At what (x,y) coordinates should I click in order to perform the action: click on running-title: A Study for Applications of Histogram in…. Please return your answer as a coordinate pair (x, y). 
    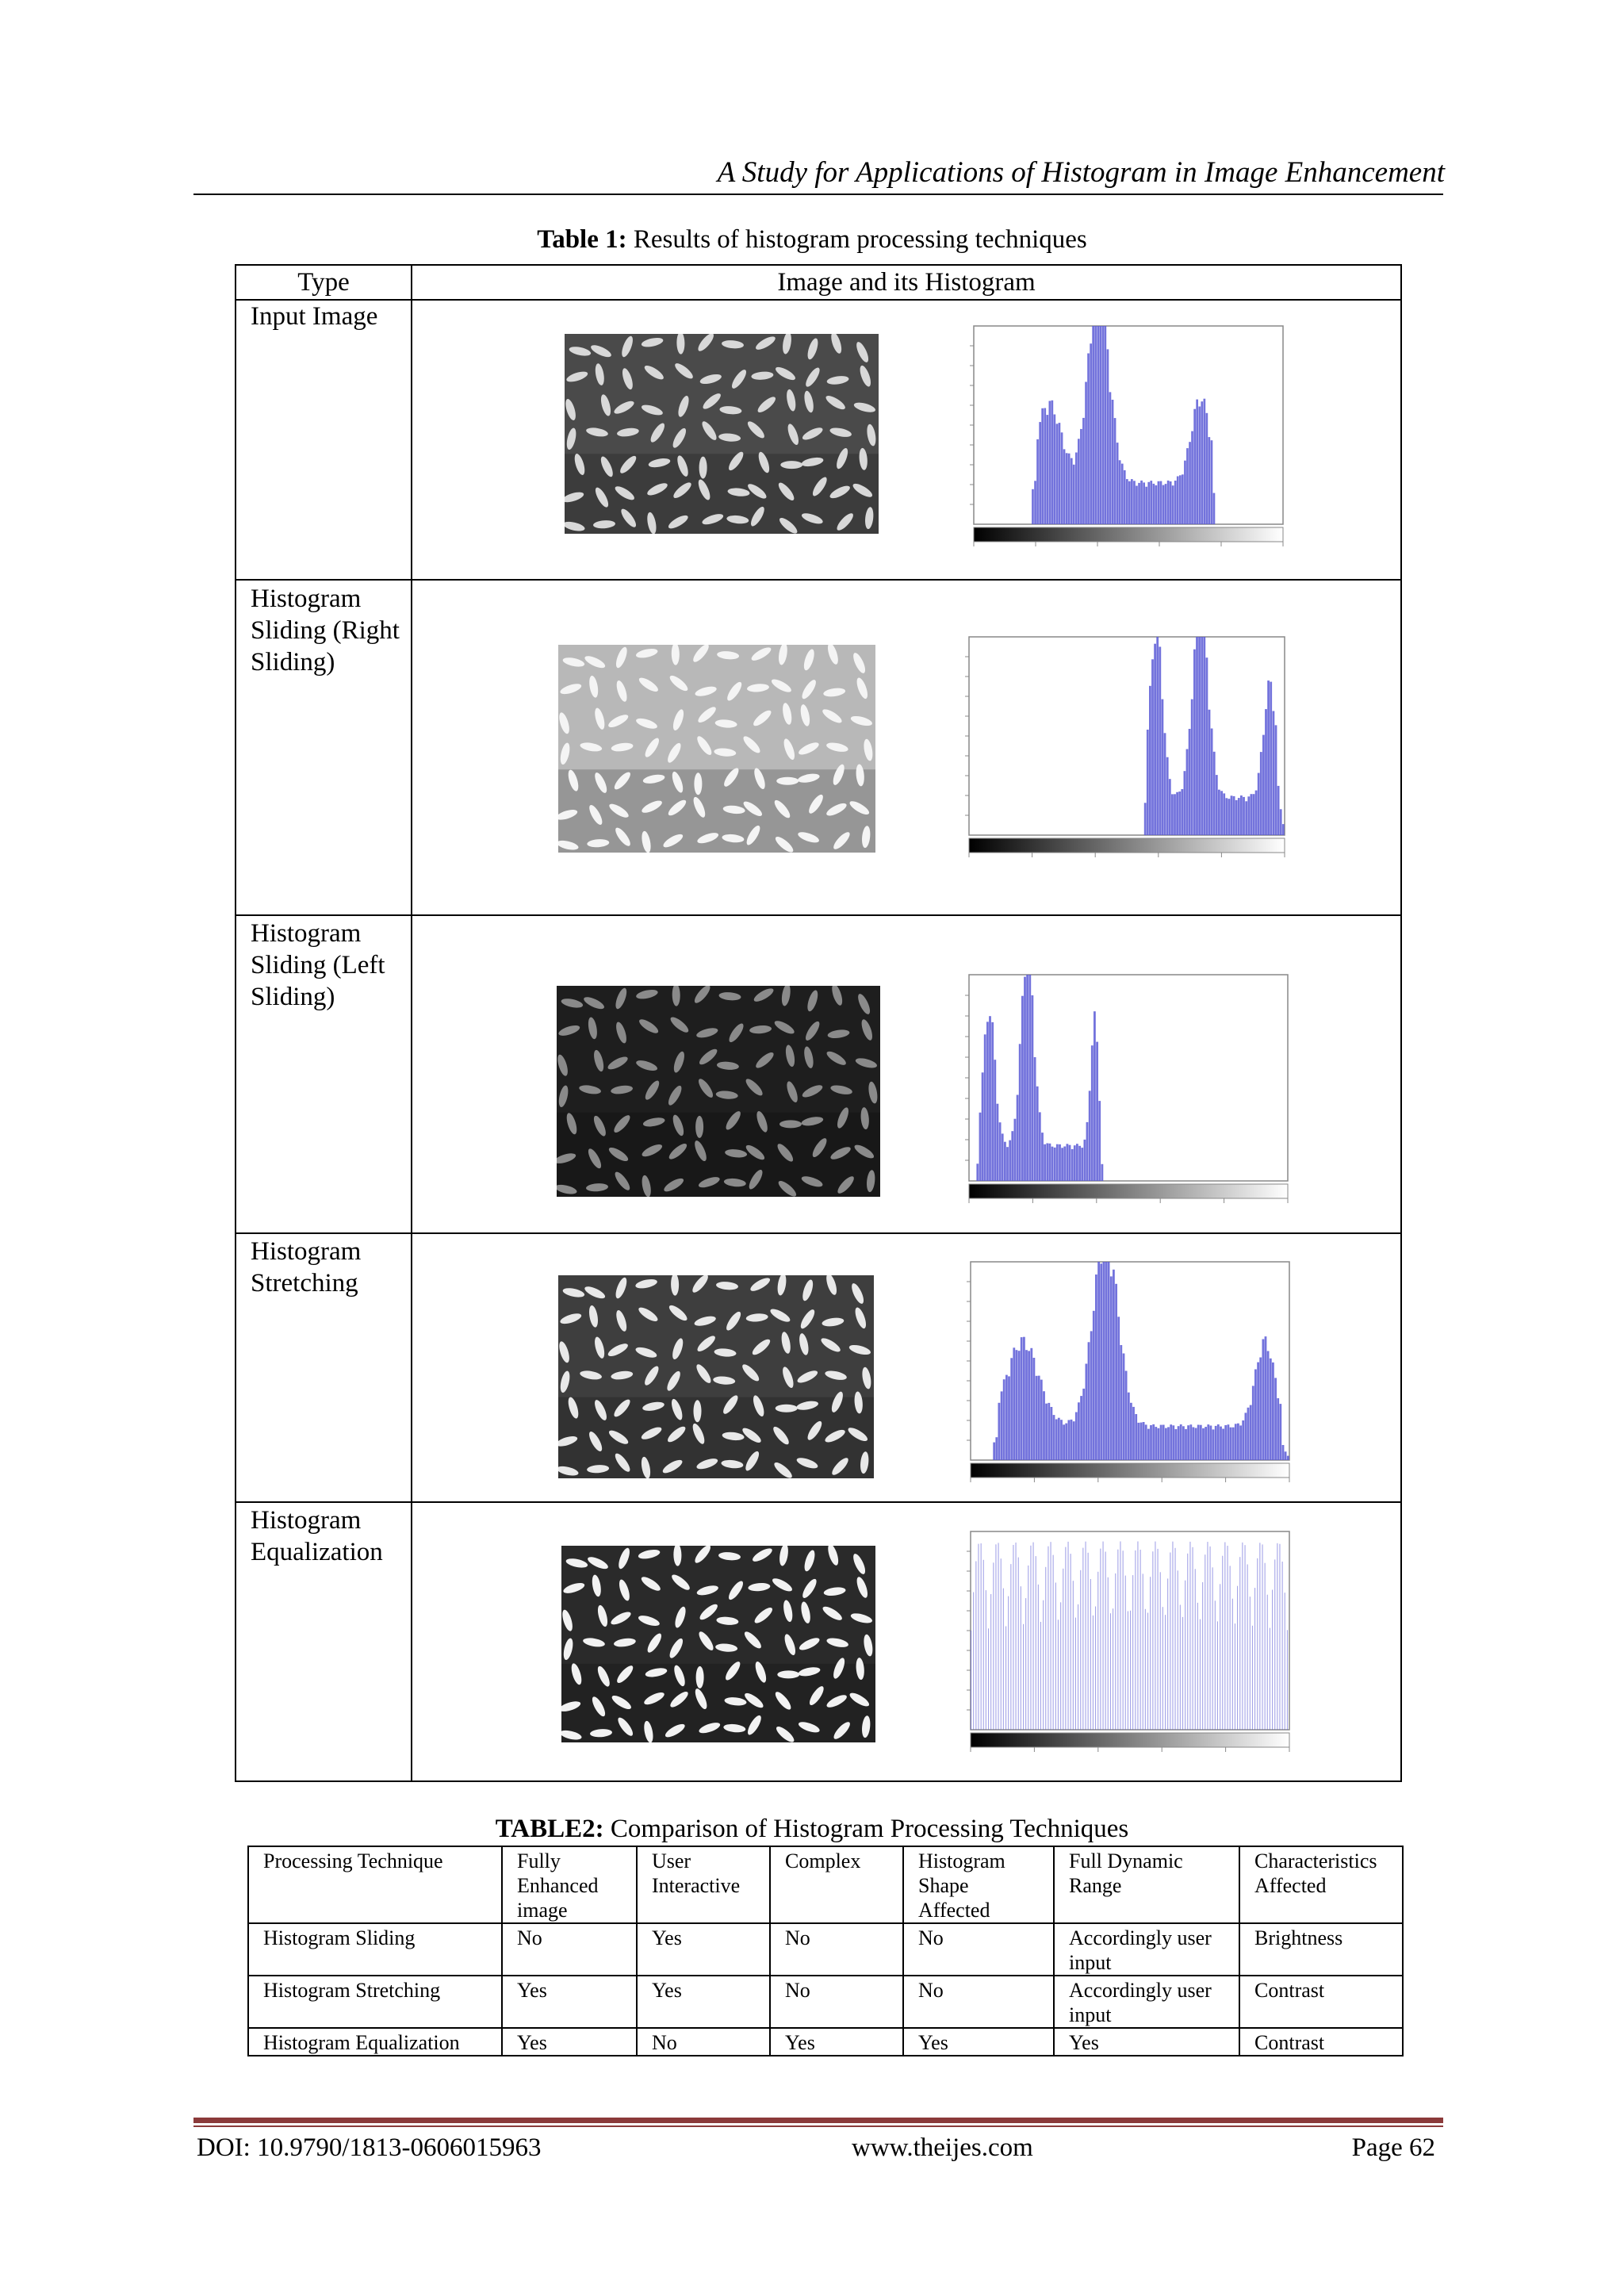
    Looking at the image, I should click on (1081, 172).